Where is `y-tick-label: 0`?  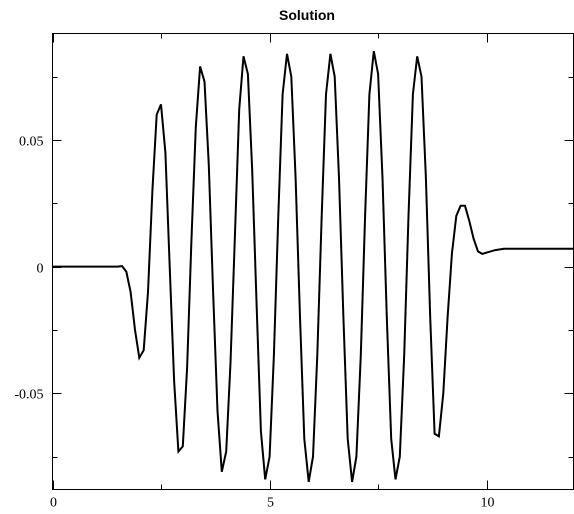
y-tick-label: 0 is located at coordinates (40, 269).